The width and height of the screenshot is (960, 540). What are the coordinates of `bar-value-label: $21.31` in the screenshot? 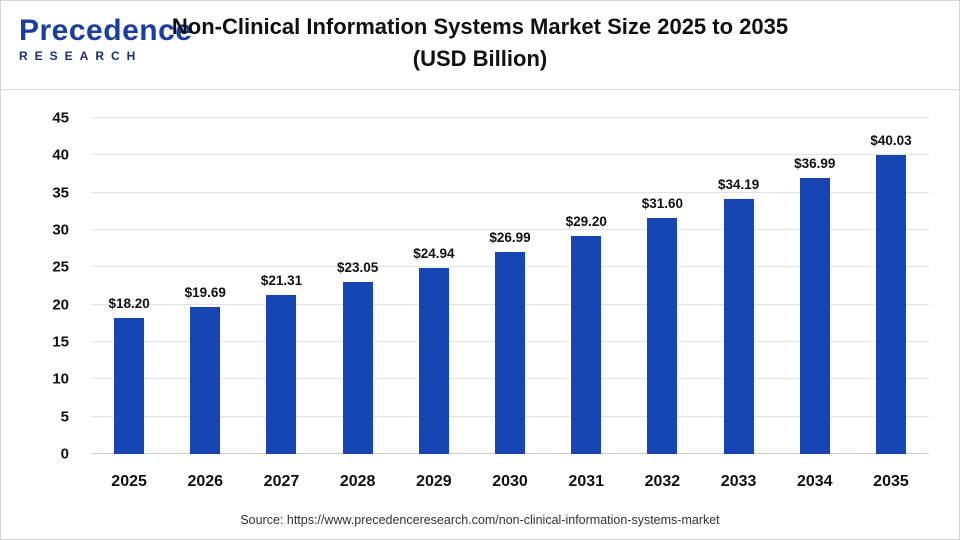 It's located at (281, 280).